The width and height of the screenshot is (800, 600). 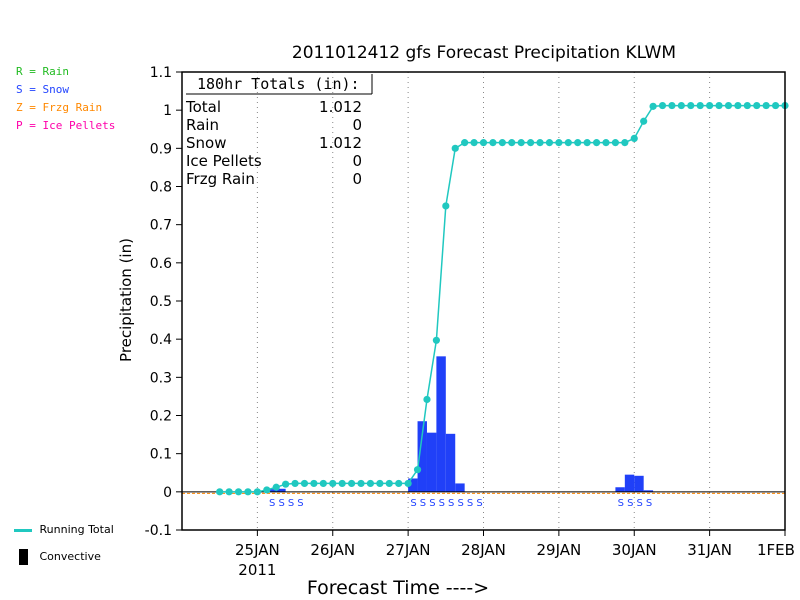 I want to click on x-tick-label: 28JAN, so click(x=483, y=550).